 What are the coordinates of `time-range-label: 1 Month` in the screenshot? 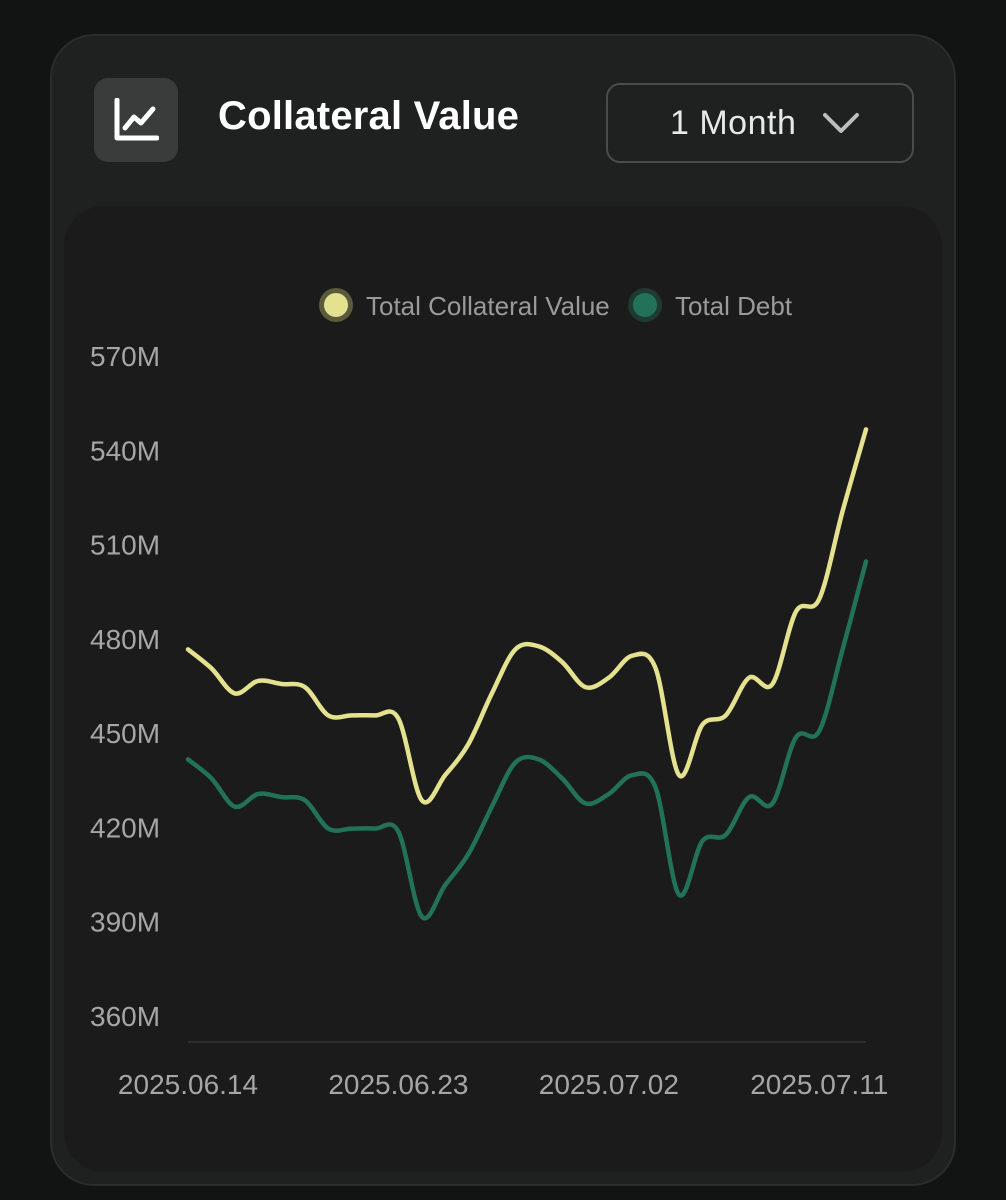 It's located at (733, 122).